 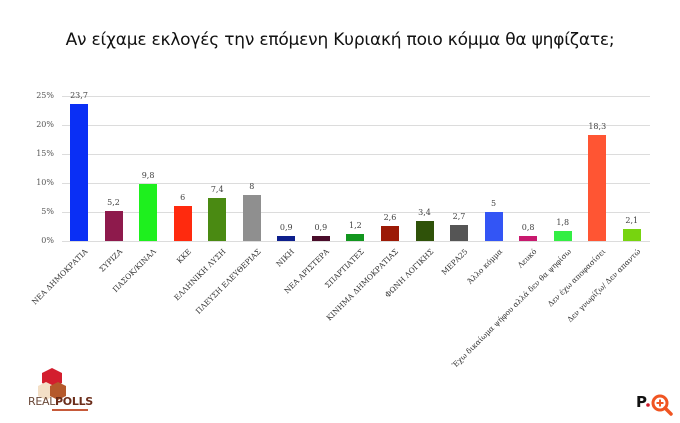 What do you see at coordinates (484, 266) in the screenshot?
I see `x-axis-category-label: Άλλο κόμμα` at bounding box center [484, 266].